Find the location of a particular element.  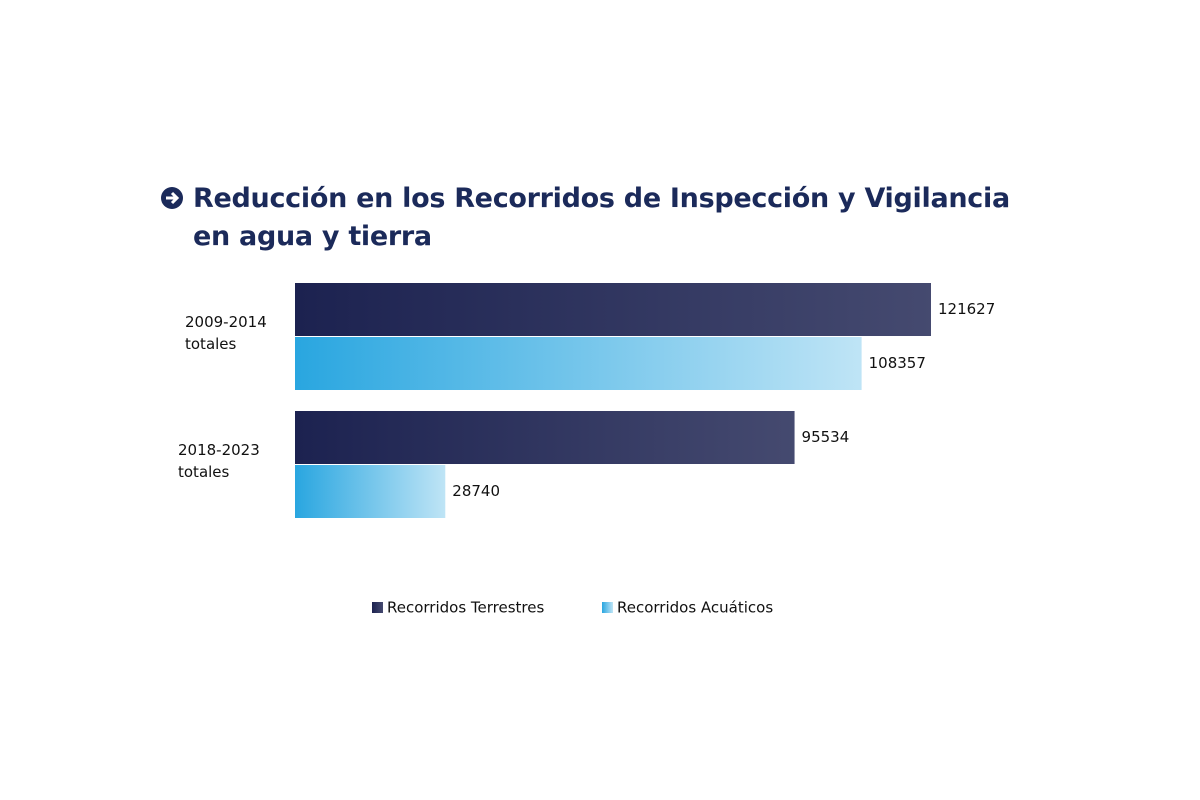

category-label: 2018-2023 totales is located at coordinates (219, 461).